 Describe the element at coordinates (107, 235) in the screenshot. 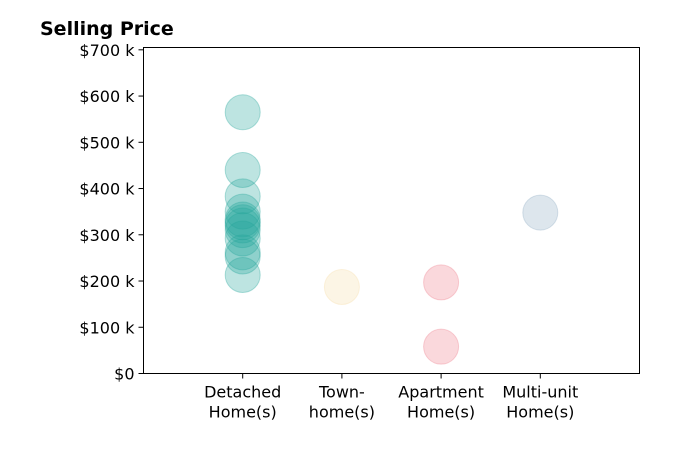

I see `y-tick-label: $300 k` at that location.